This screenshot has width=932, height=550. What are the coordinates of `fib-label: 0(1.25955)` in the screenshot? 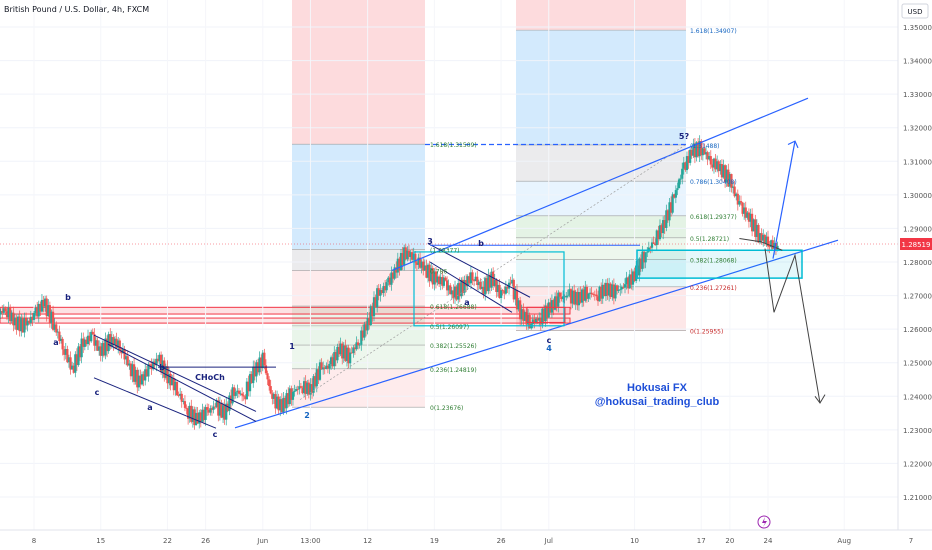 It's located at (706, 332).